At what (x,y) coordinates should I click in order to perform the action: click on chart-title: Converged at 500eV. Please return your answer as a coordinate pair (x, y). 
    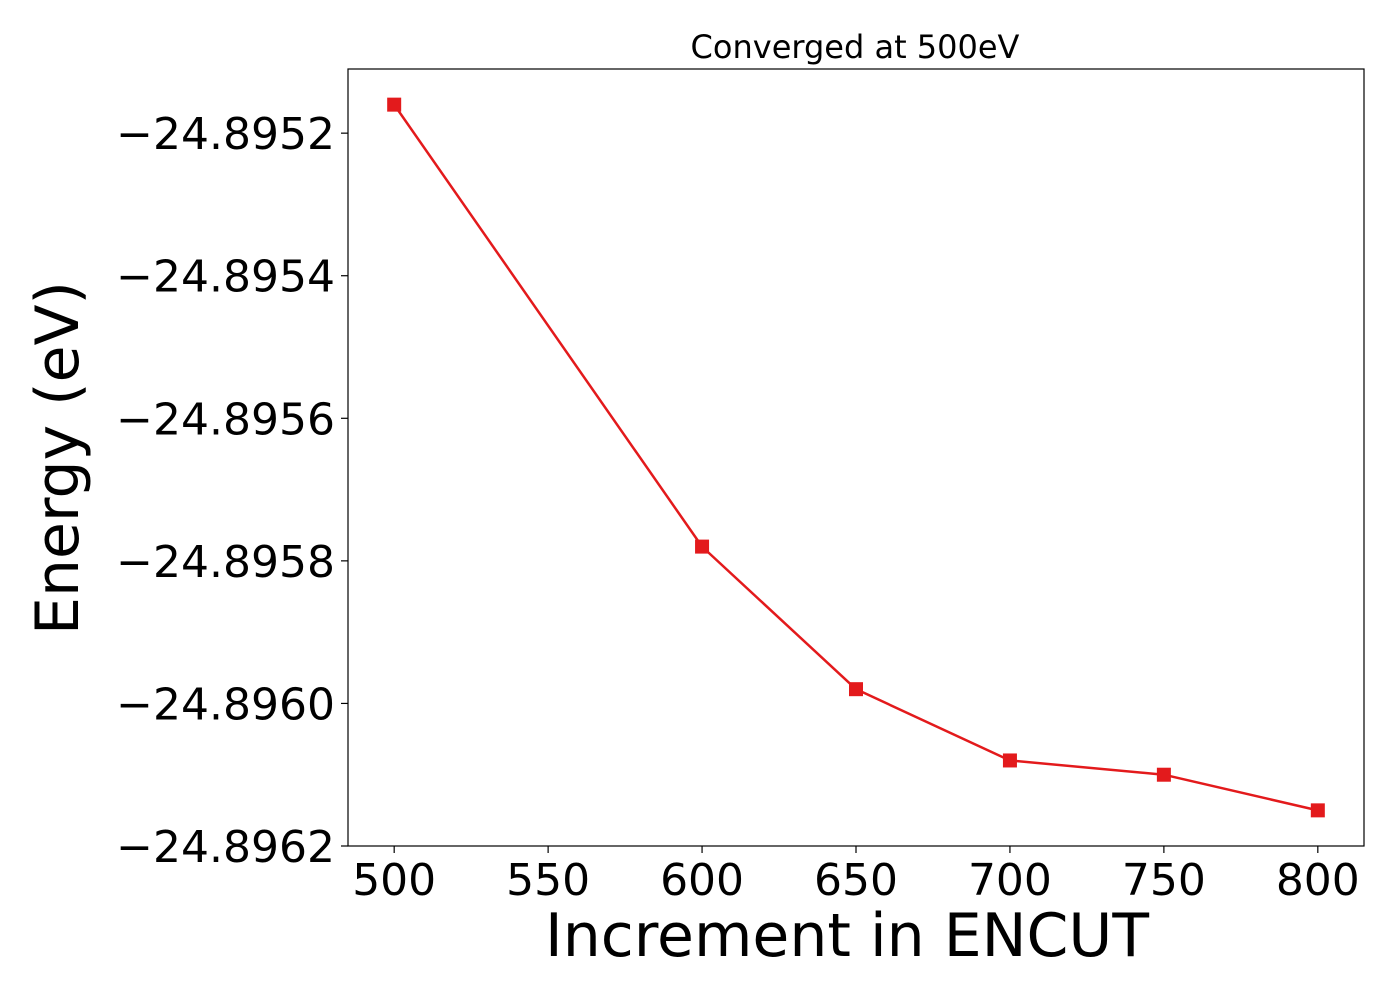
    Looking at the image, I should click on (855, 47).